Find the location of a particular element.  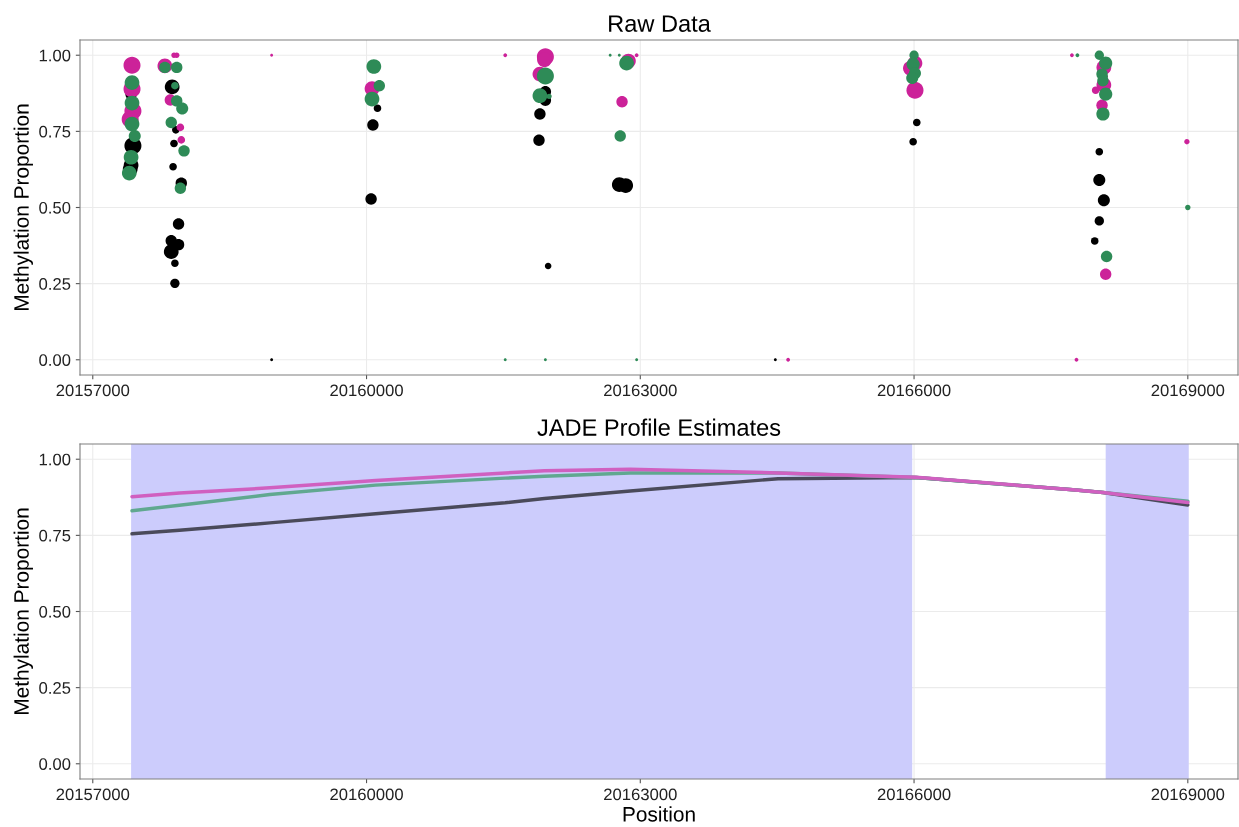

x-axis-title: Position is located at coordinates (659, 814).